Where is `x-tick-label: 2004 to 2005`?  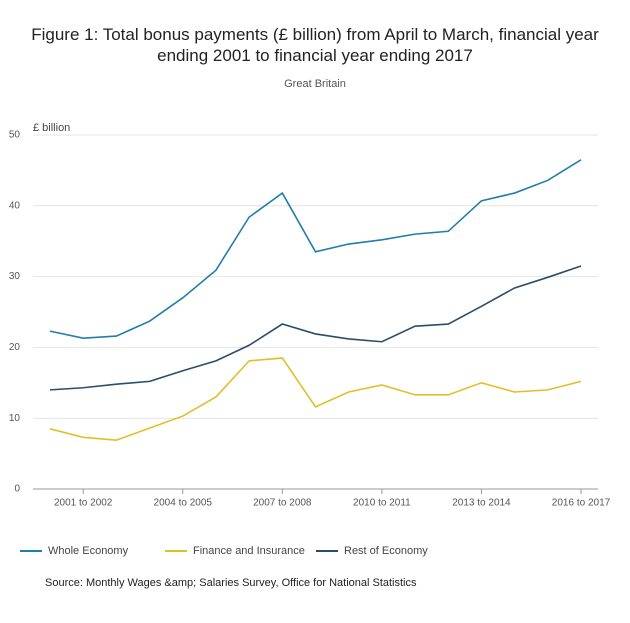 x-tick-label: 2004 to 2005 is located at coordinates (183, 503).